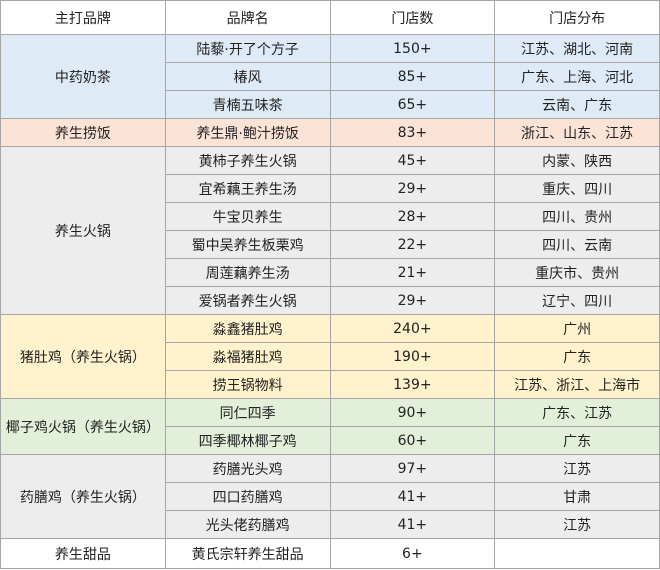 The width and height of the screenshot is (660, 570). I want to click on brand-name-cell: 青楠五味茶, so click(247, 104).